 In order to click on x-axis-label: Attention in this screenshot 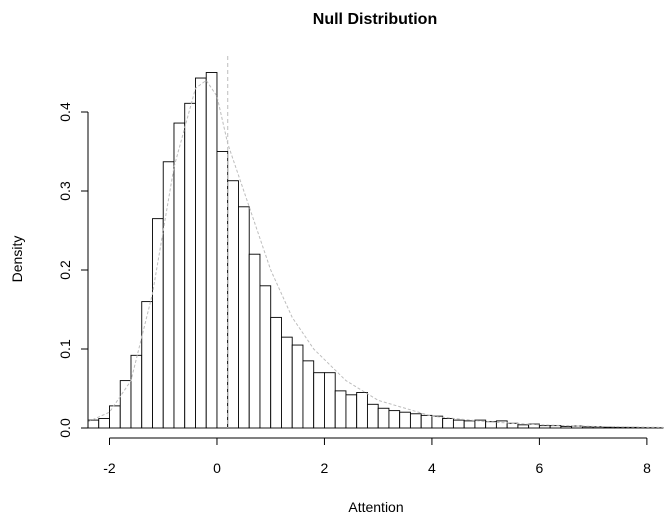, I will do `click(375, 507)`.